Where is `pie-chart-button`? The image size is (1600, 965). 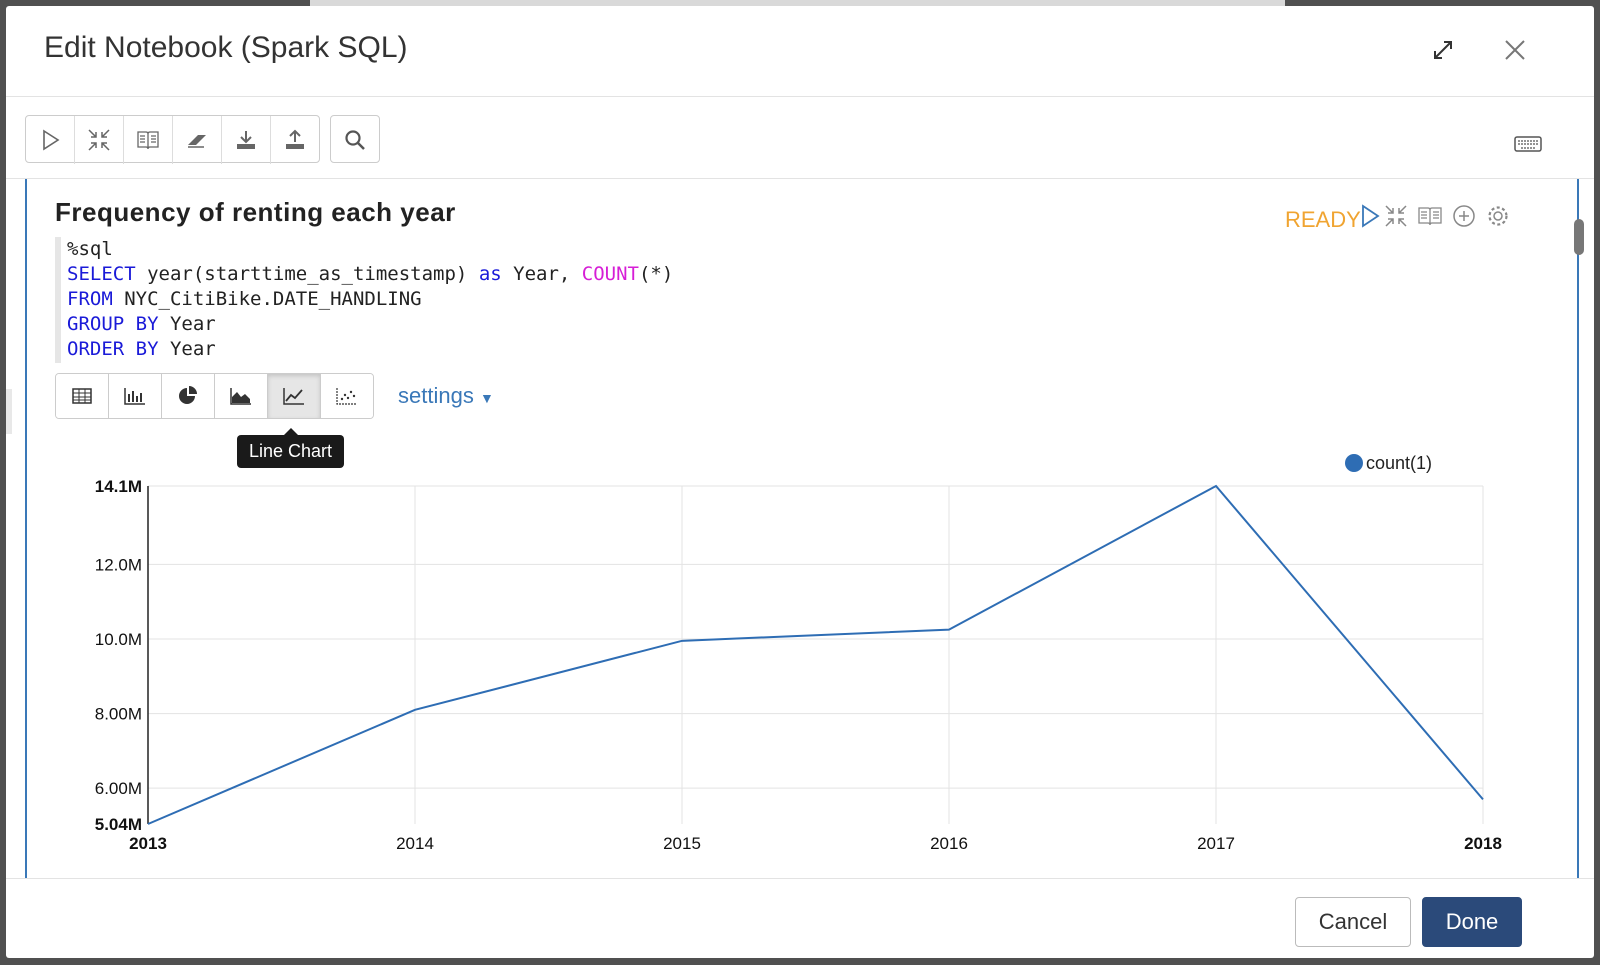
pie-chart-button is located at coordinates (188, 396).